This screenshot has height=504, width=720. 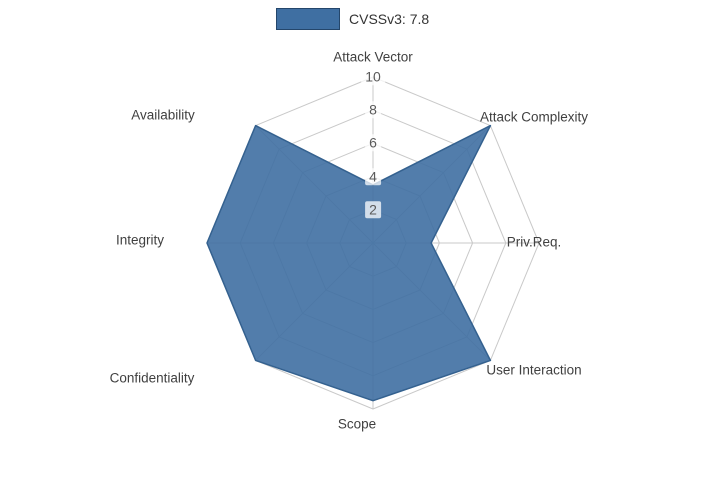 I want to click on radial-tick-2: 2, so click(x=373, y=210).